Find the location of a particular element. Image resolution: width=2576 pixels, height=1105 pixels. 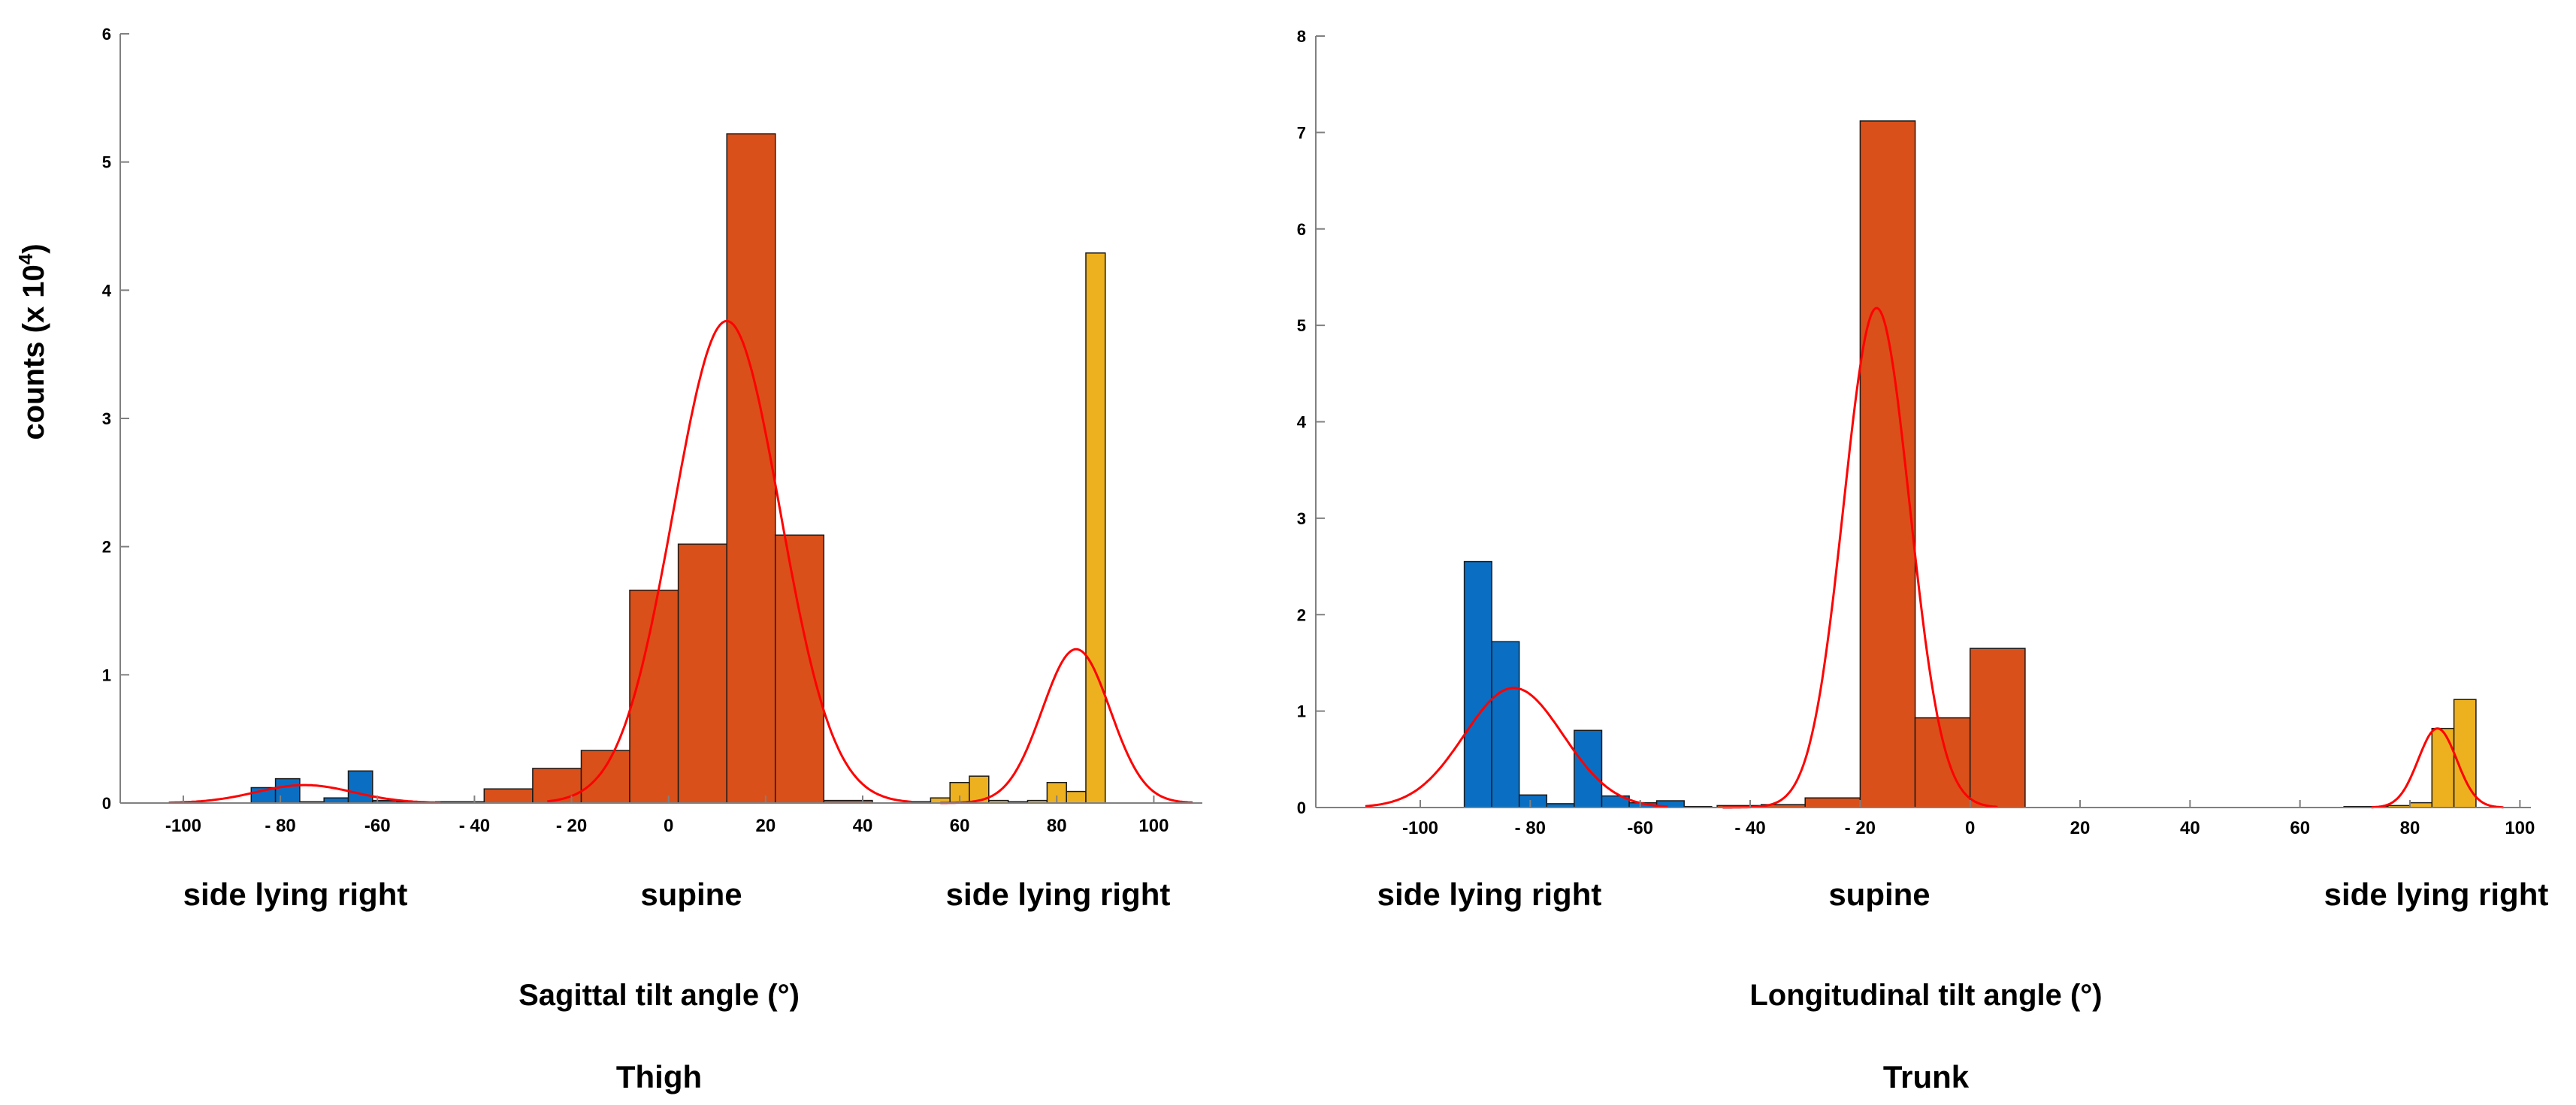

trunk-x-tick-label-4: - 20 is located at coordinates (1860, 828).